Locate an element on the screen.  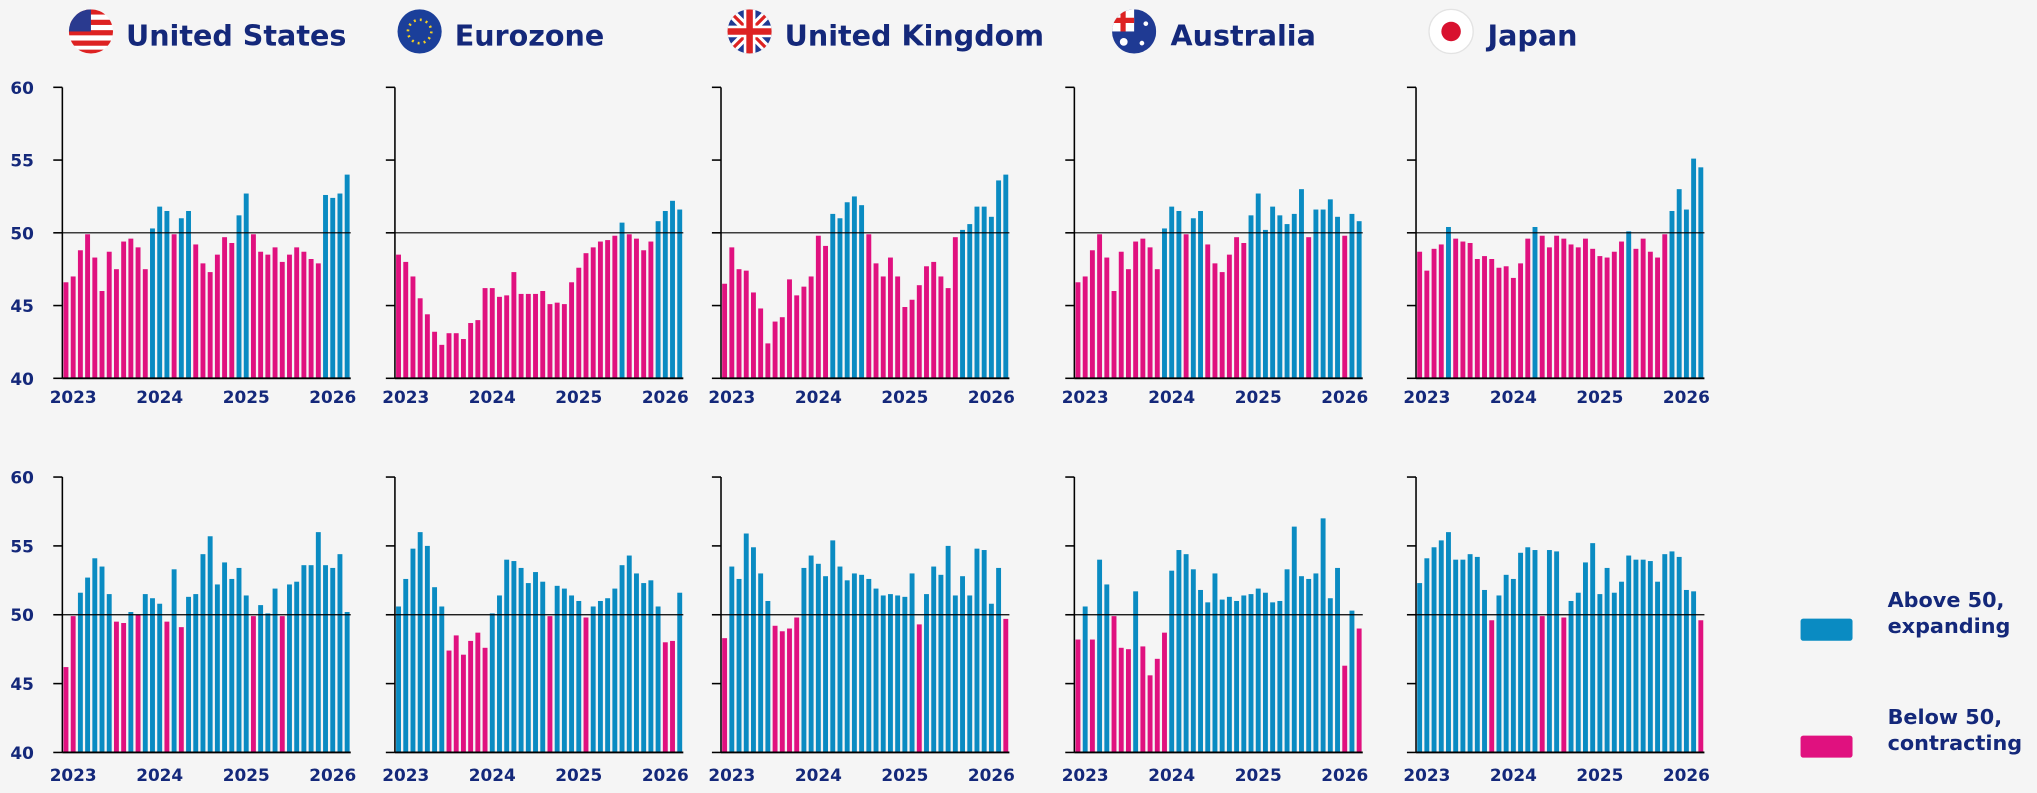
y-tick-label: 50 is located at coordinates (21, 233).